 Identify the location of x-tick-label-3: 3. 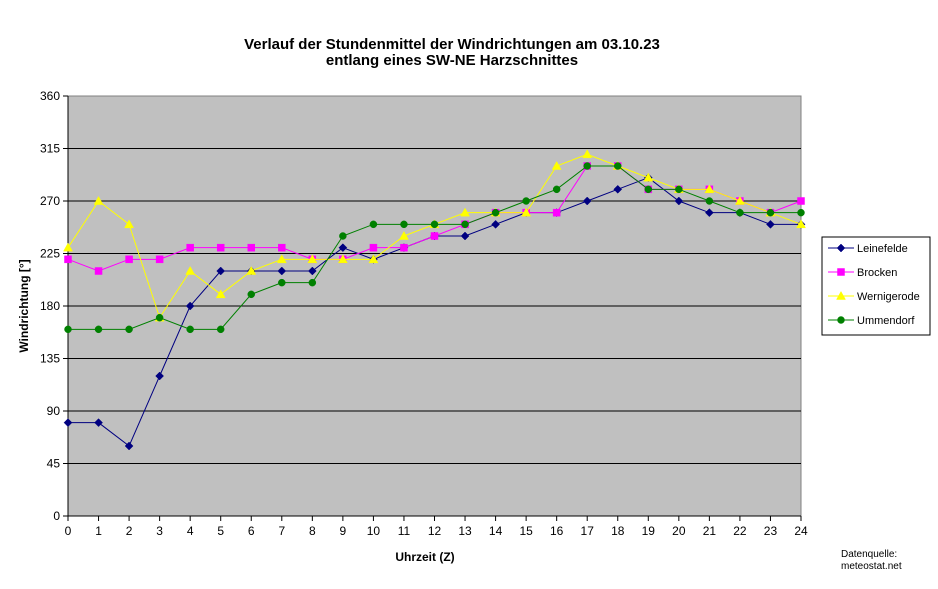
(159, 531).